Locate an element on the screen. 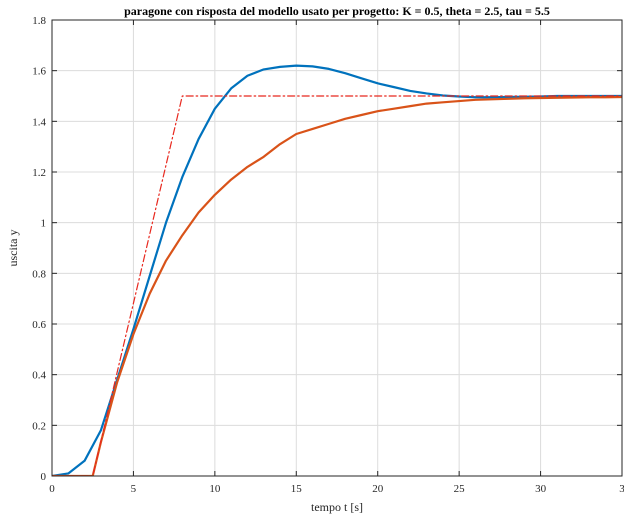  x-tick-label: 0 is located at coordinates (52, 489).